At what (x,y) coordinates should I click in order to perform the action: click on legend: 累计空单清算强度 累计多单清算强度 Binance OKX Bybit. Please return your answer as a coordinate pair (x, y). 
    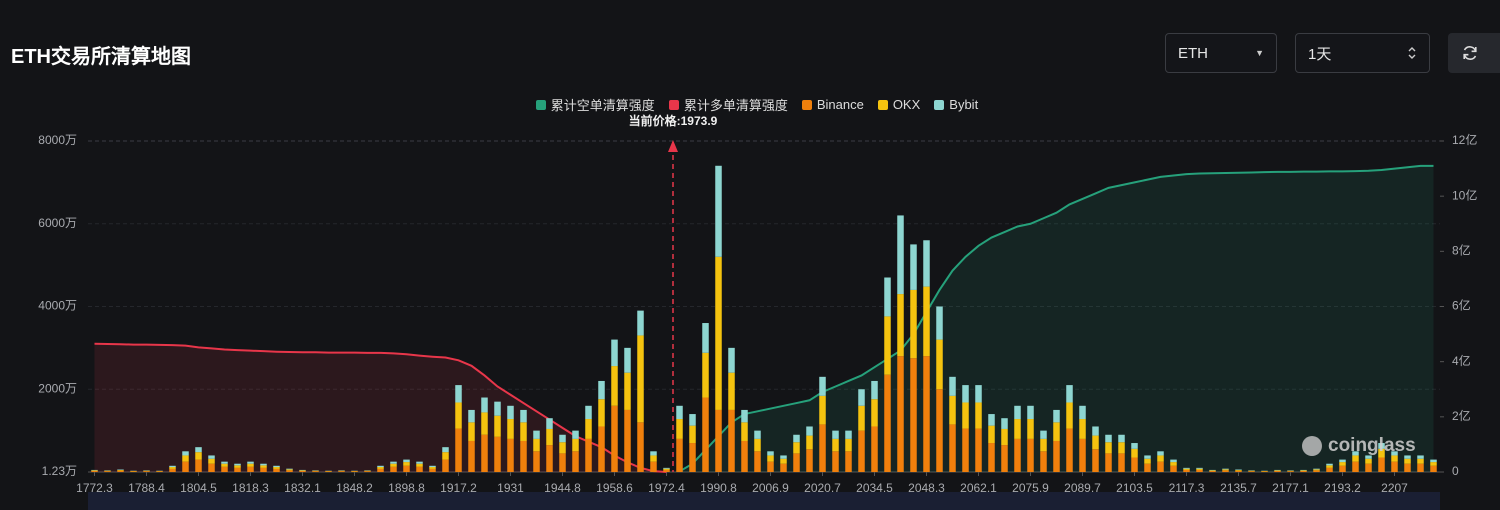
    Looking at the image, I should click on (750, 104).